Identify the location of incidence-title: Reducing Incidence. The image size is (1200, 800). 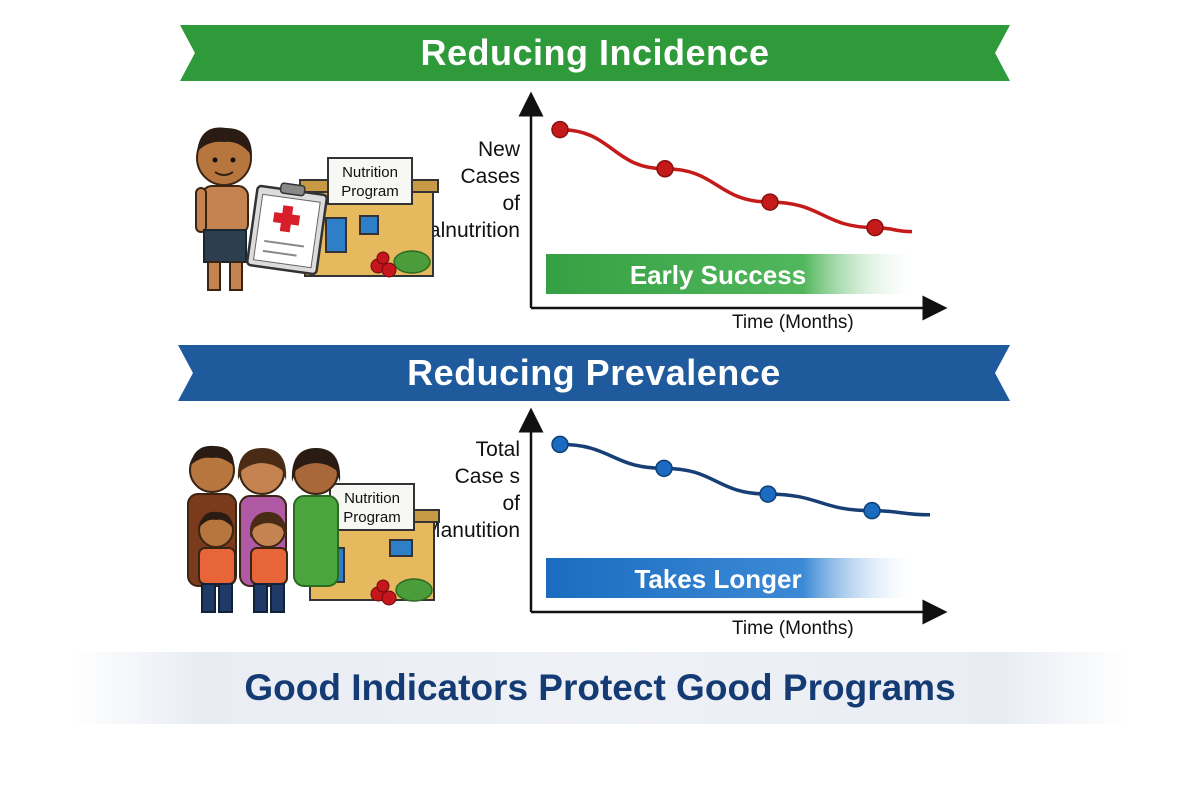
(595, 52).